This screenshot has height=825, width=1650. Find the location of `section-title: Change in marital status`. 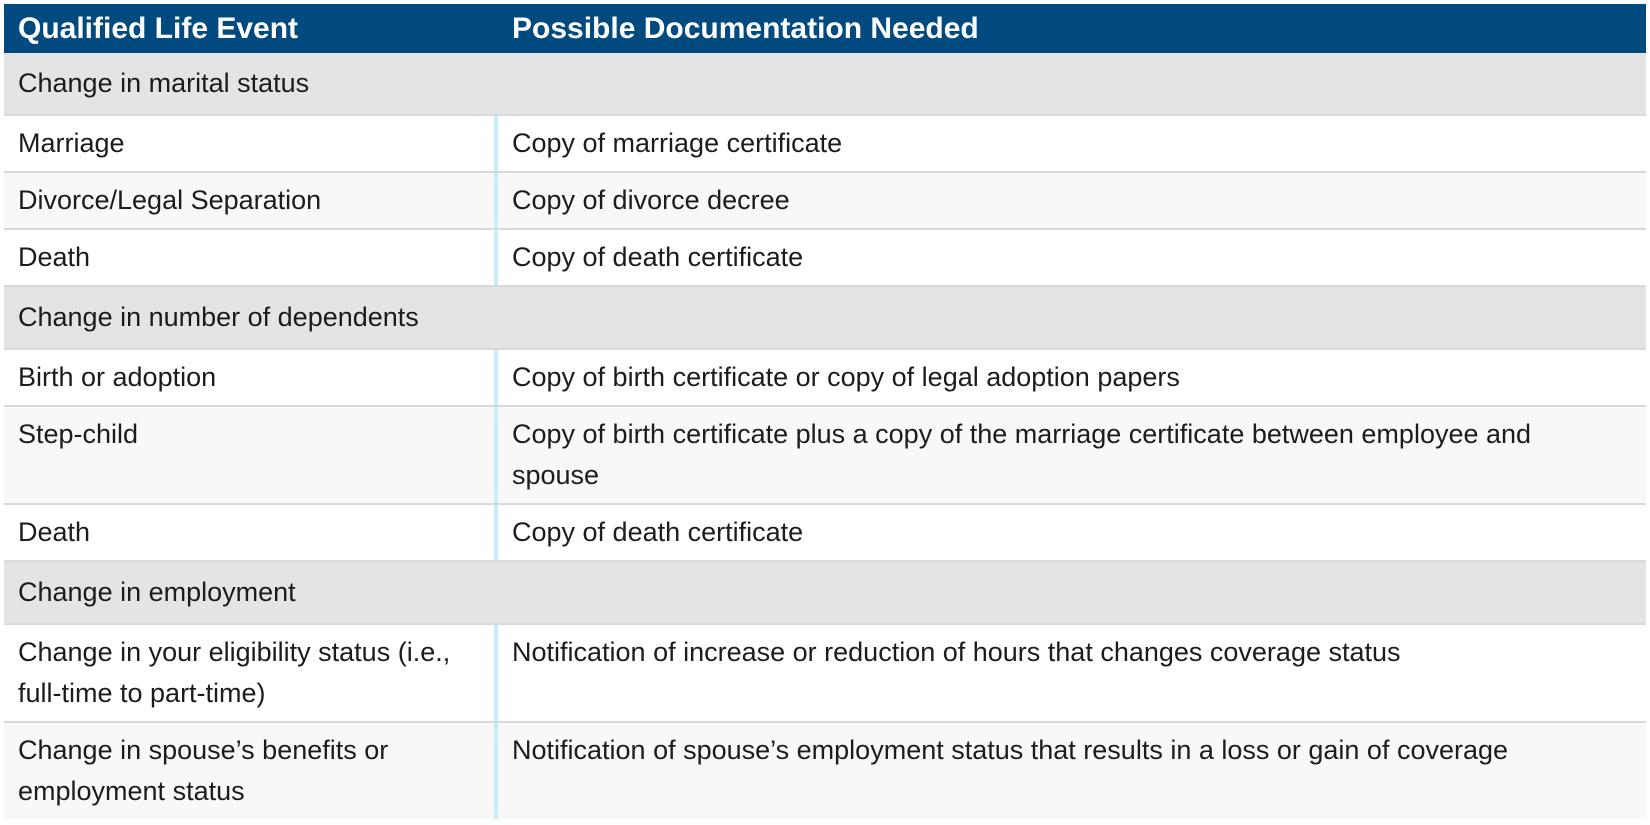

section-title: Change in marital status is located at coordinates (164, 83).